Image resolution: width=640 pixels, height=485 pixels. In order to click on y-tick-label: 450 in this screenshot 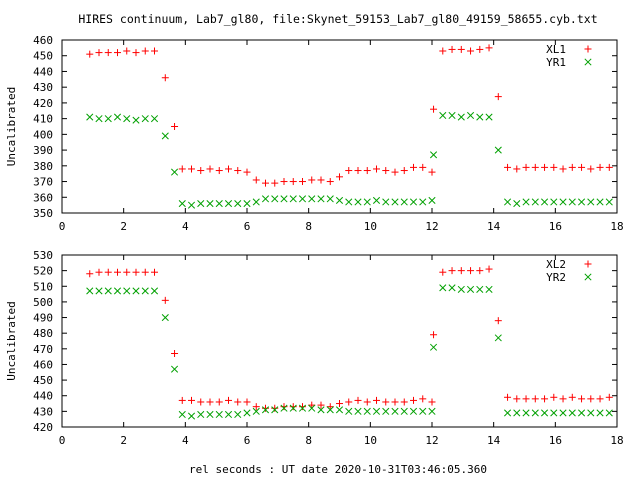, I will do `click(43, 56)`.